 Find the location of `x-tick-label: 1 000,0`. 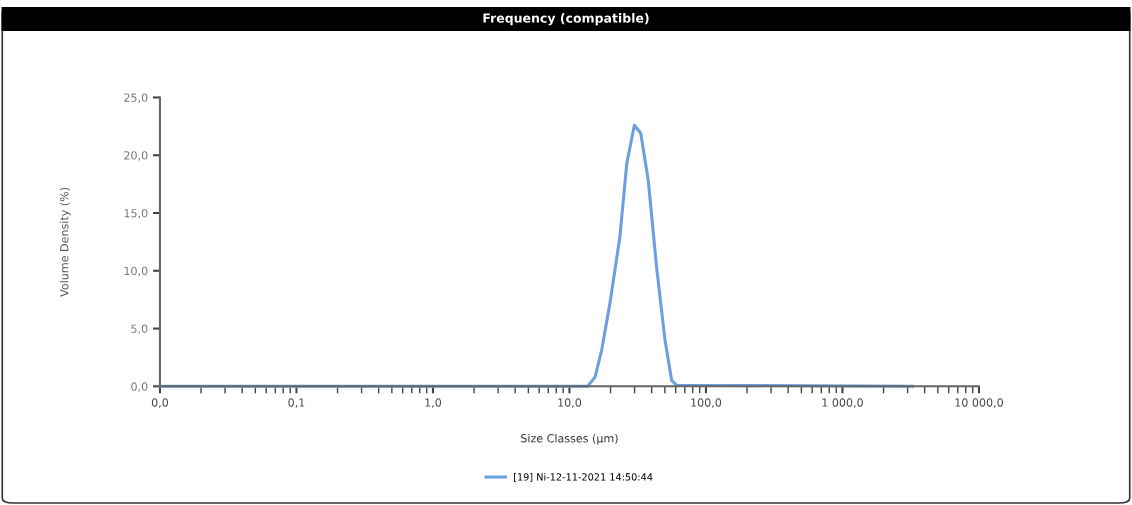

x-tick-label: 1 000,0 is located at coordinates (842, 403).